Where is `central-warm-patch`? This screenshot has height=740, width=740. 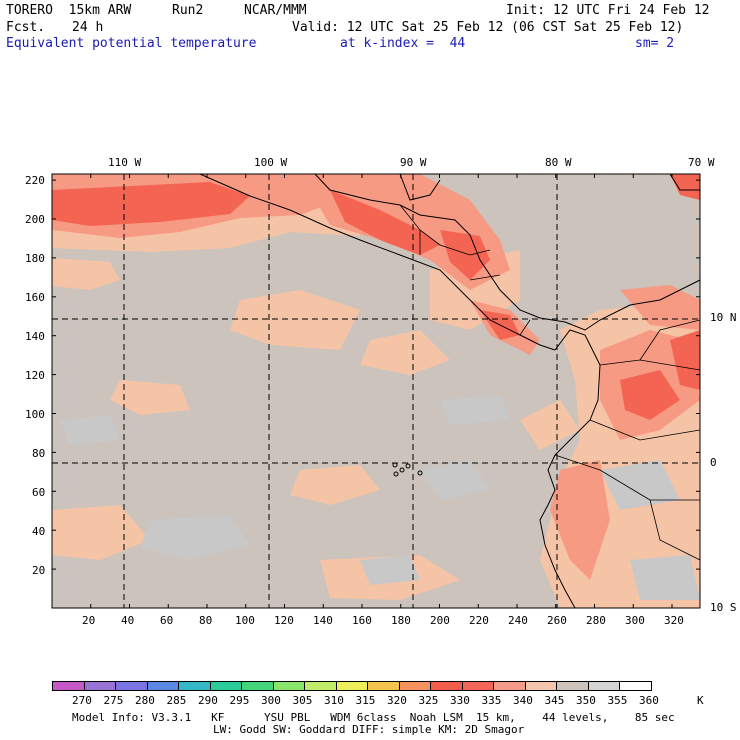
central-warm-patch is located at coordinates (295, 320).